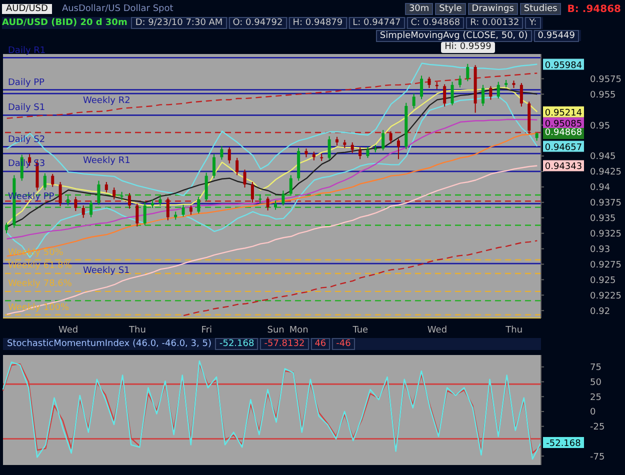  What do you see at coordinates (606, 79) in the screenshot?
I see `y-tick-label: 0.9575` at bounding box center [606, 79].